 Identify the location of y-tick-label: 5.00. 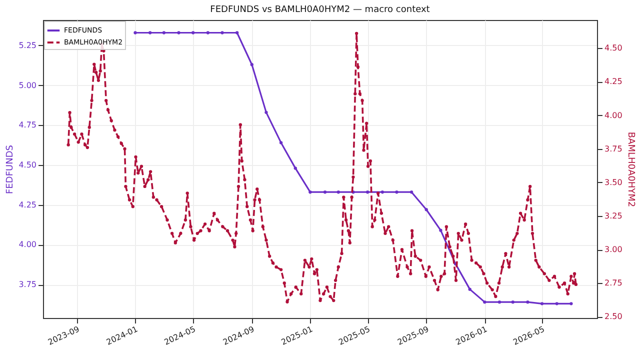
(27, 85).